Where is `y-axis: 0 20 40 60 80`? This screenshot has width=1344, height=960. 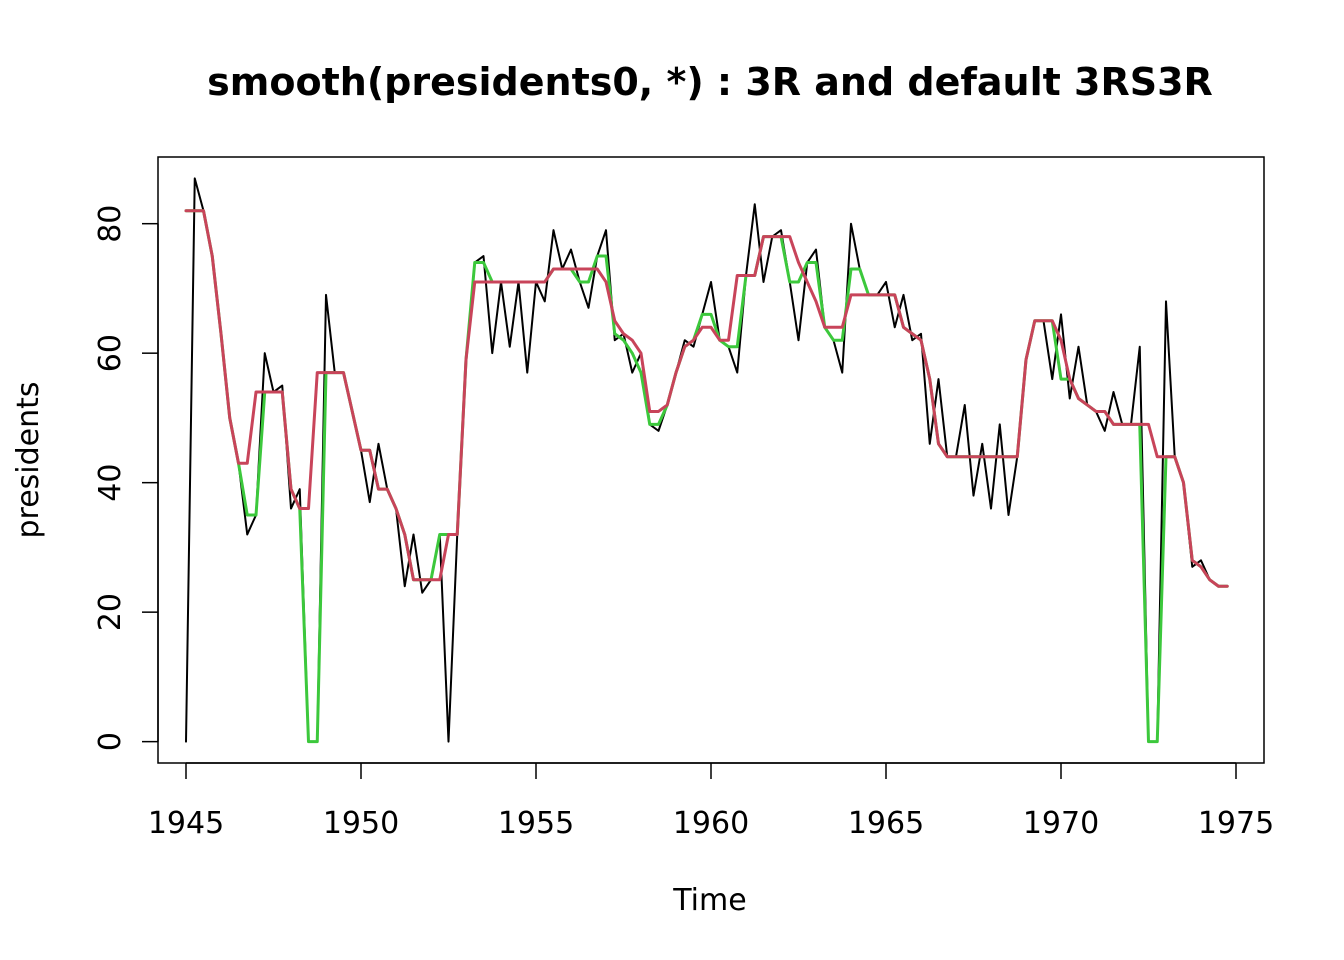
y-axis: 0 20 40 60 80 is located at coordinates (126, 478).